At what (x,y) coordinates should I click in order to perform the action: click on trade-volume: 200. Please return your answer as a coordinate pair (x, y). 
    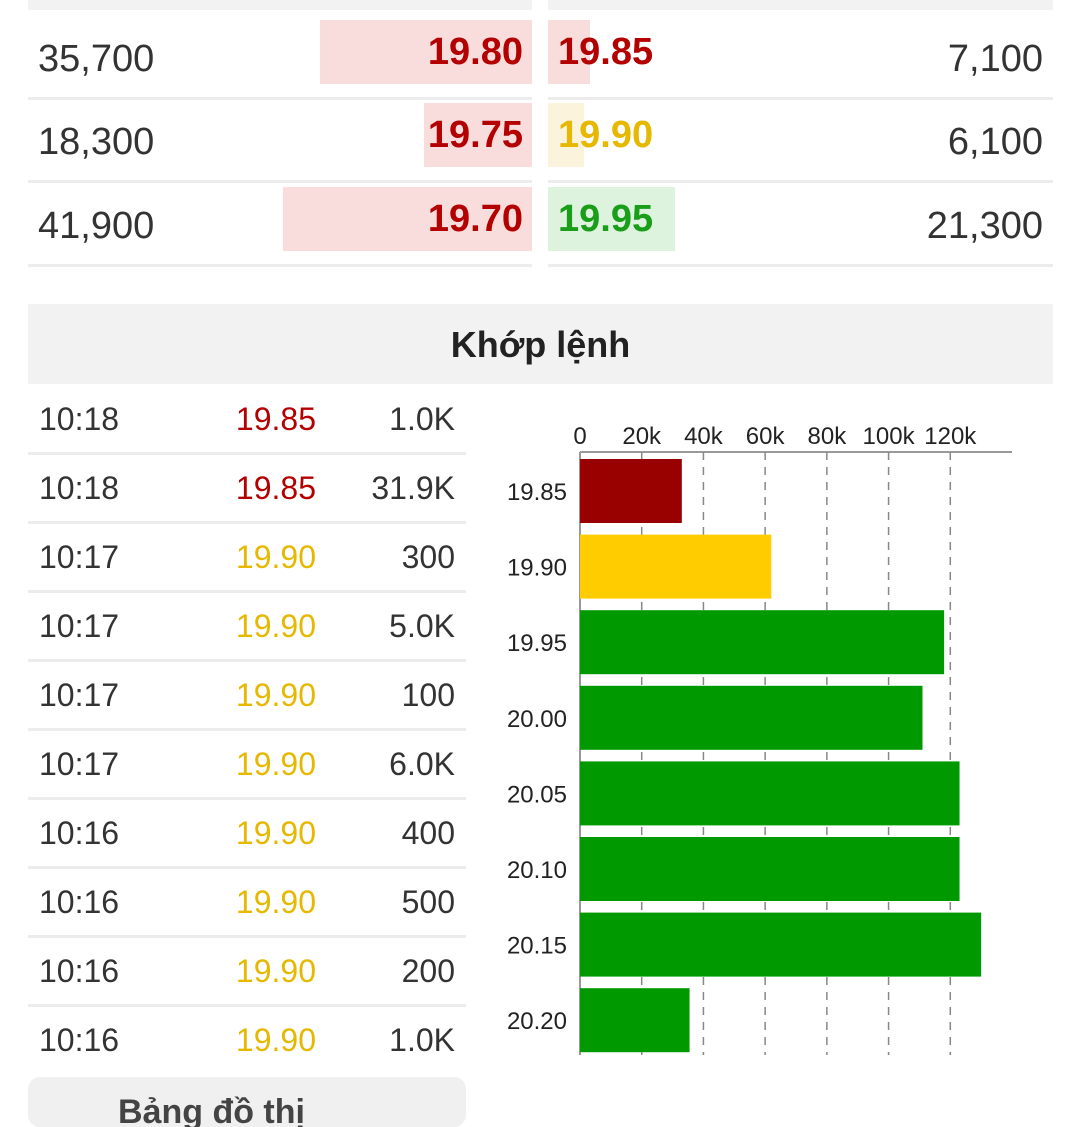
    Looking at the image, I should click on (428, 971).